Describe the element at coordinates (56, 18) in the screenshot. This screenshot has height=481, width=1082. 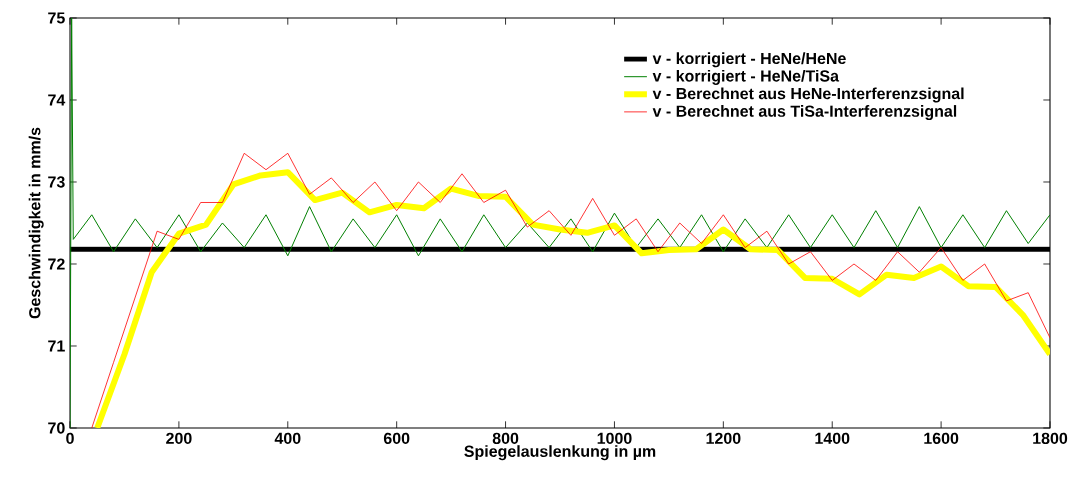
I see `y-tick-label: 75` at that location.